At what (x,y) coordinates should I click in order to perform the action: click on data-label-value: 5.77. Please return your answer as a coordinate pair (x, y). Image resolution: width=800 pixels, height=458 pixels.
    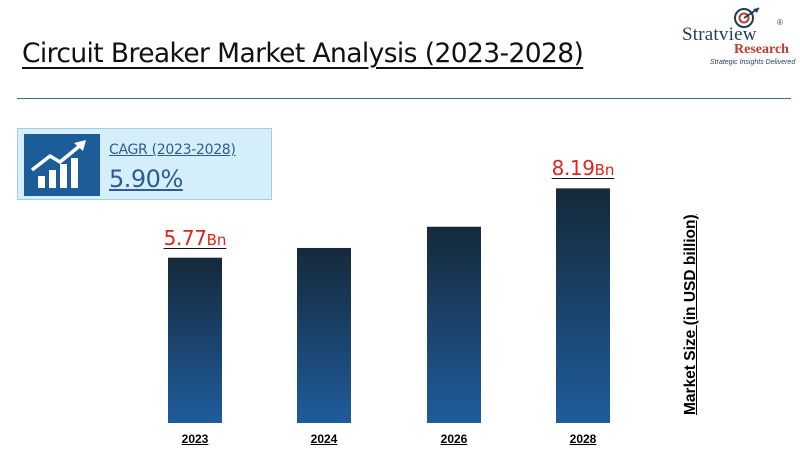
    Looking at the image, I should click on (185, 237).